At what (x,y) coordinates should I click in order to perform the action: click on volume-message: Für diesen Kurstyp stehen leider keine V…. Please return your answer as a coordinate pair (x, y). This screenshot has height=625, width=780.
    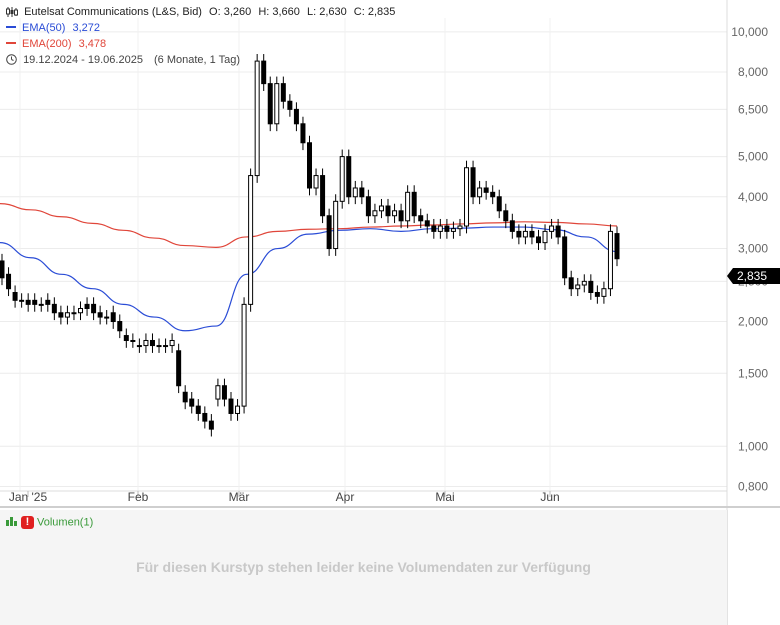
    Looking at the image, I should click on (363, 567).